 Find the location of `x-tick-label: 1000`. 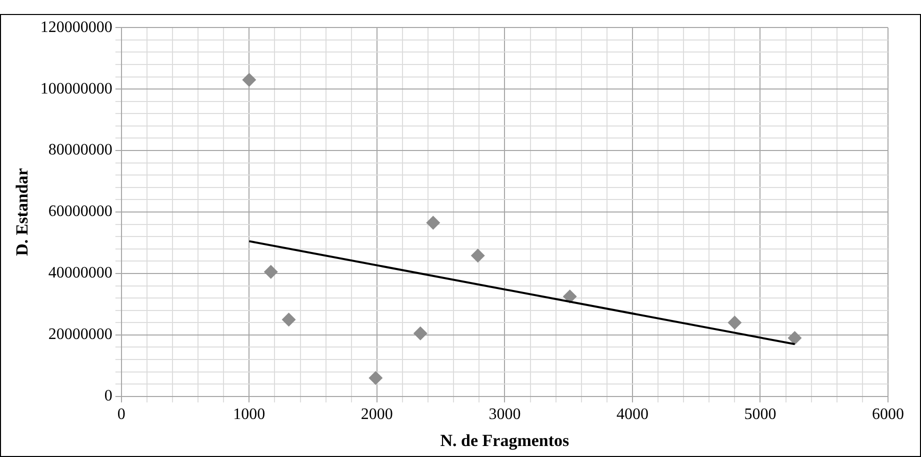

x-tick-label: 1000 is located at coordinates (249, 415).